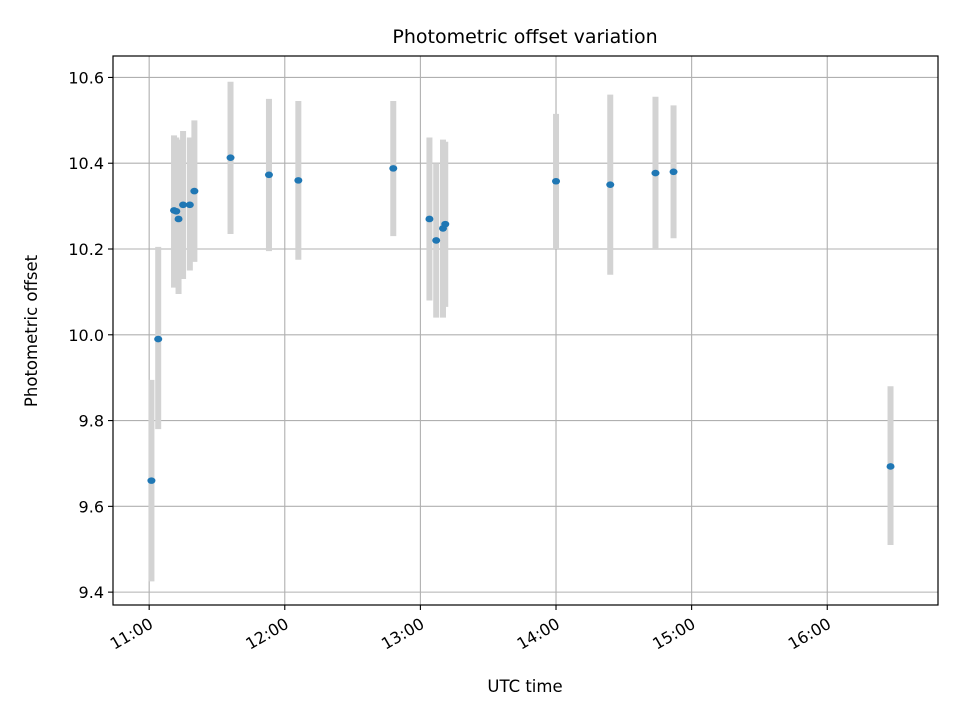 The image size is (960, 720). What do you see at coordinates (524, 37) in the screenshot?
I see `chart-title: Photometric offset variation` at bounding box center [524, 37].